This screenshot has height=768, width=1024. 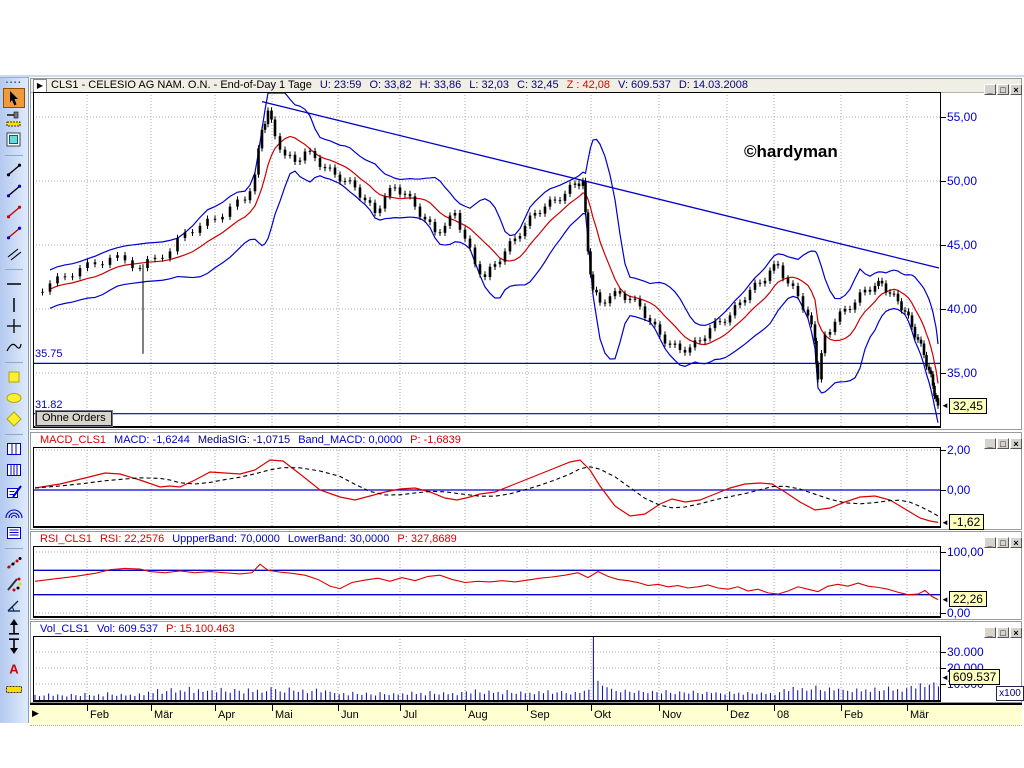 What do you see at coordinates (990, 89) in the screenshot?
I see `price-minimize-button: _` at bounding box center [990, 89].